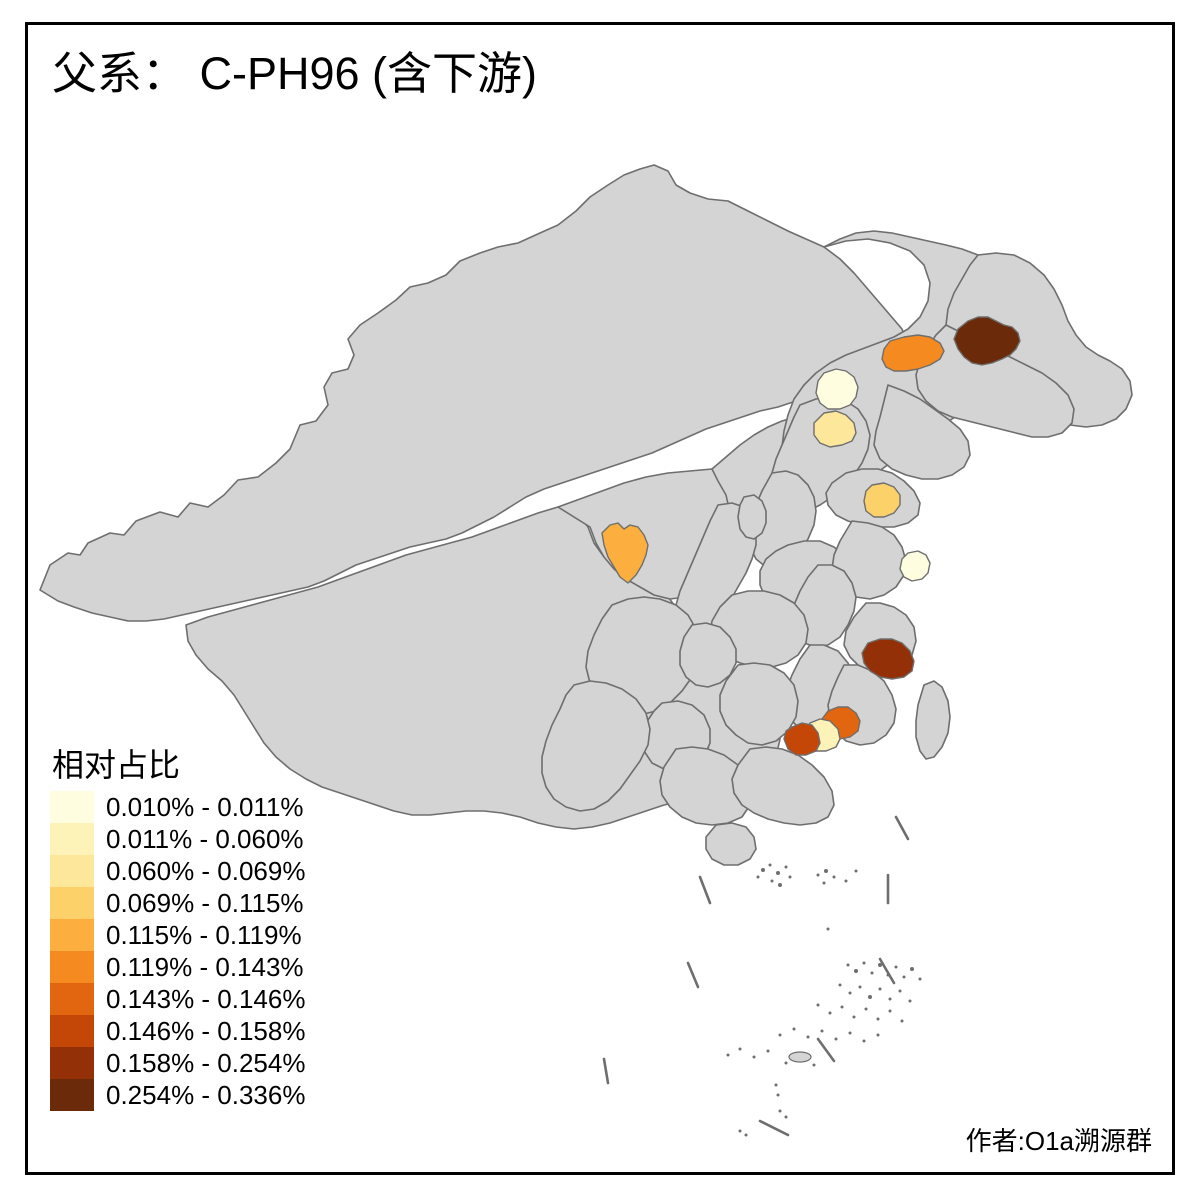 Image resolution: width=1200 pixels, height=1200 pixels. What do you see at coordinates (913, 353) in the screenshot?
I see `region-jilin-baicheng` at bounding box center [913, 353].